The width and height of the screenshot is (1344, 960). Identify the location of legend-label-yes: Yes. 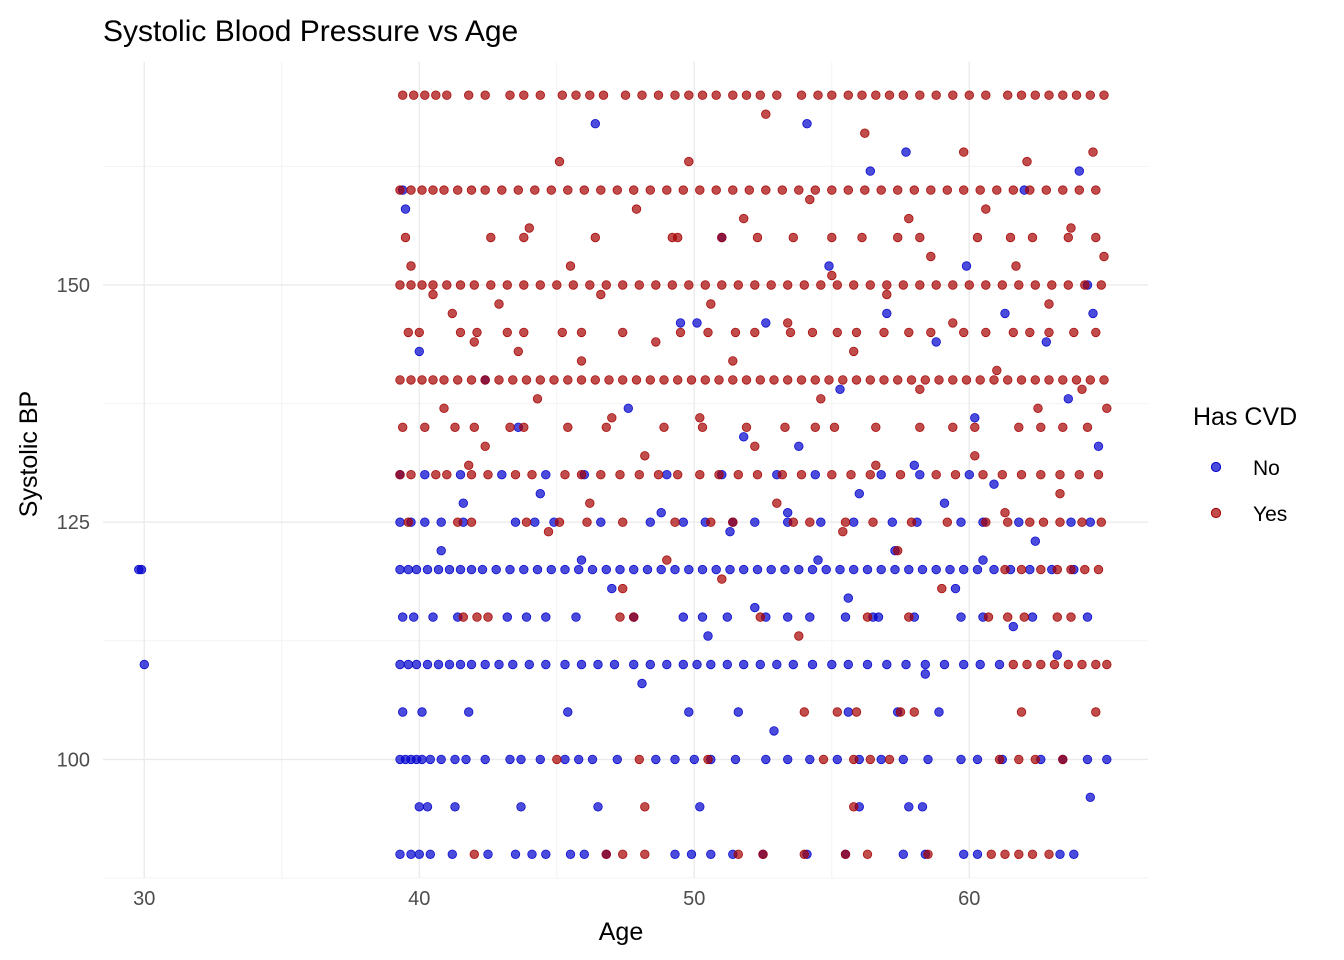
(1270, 514).